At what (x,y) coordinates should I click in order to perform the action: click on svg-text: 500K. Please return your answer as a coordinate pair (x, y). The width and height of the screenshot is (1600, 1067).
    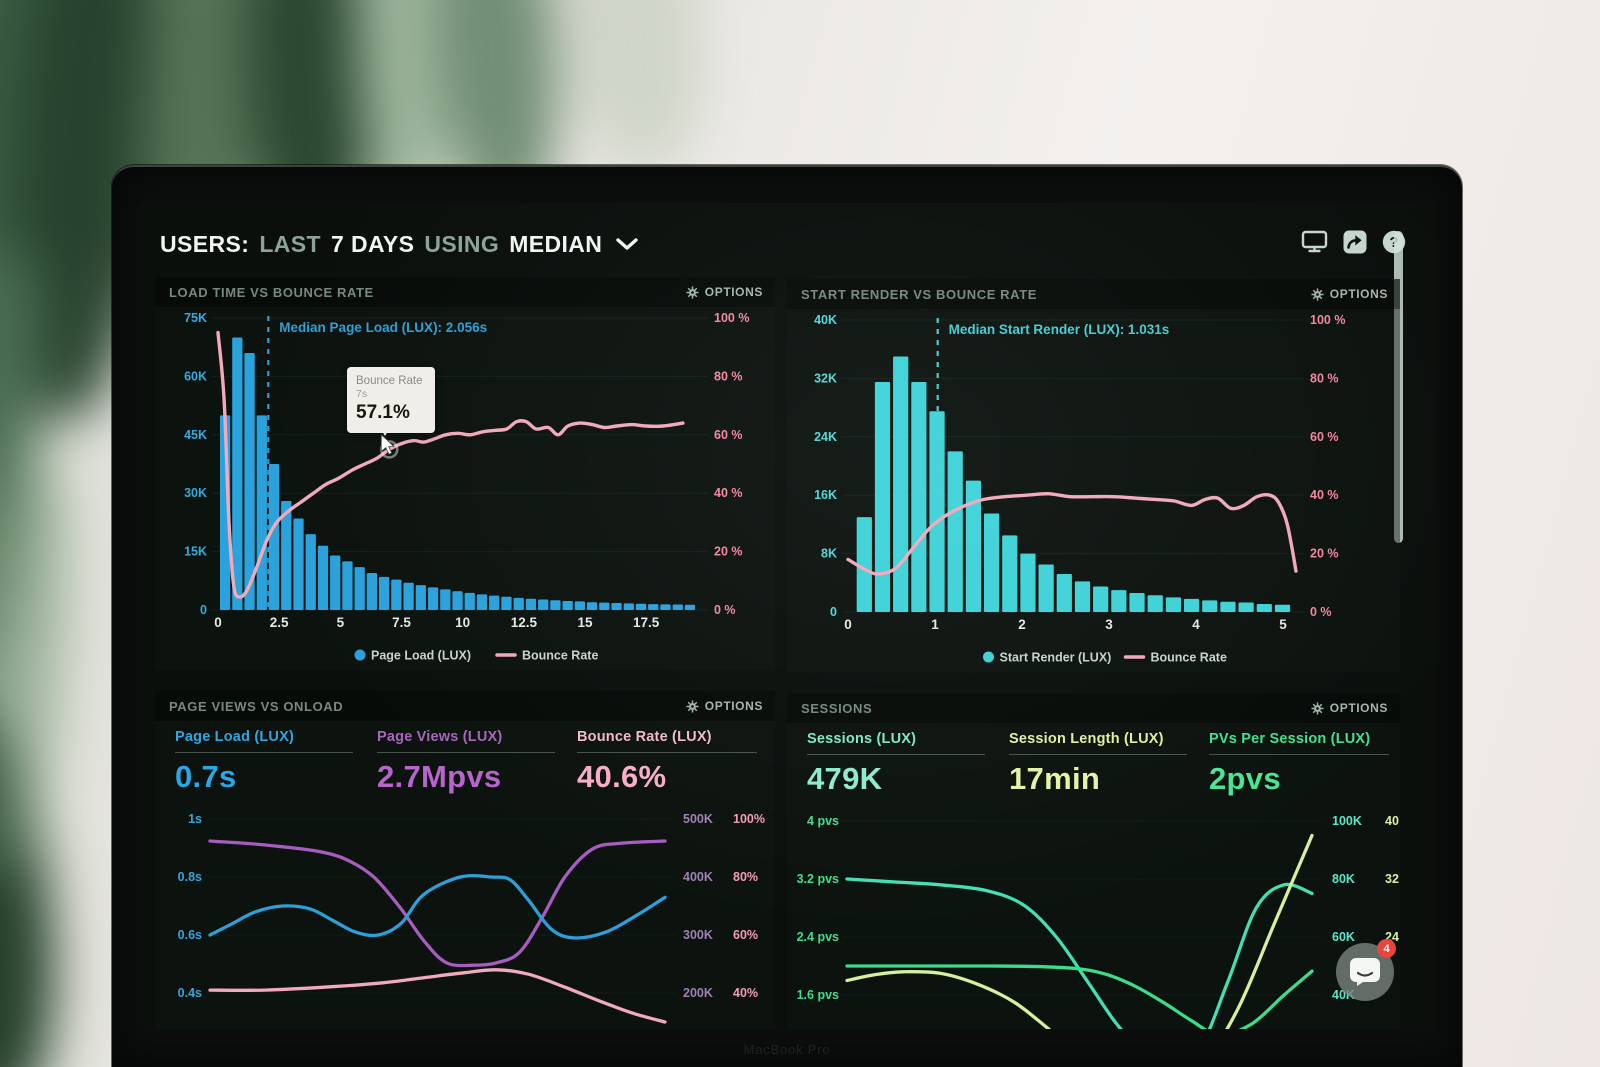
    Looking at the image, I should click on (698, 819).